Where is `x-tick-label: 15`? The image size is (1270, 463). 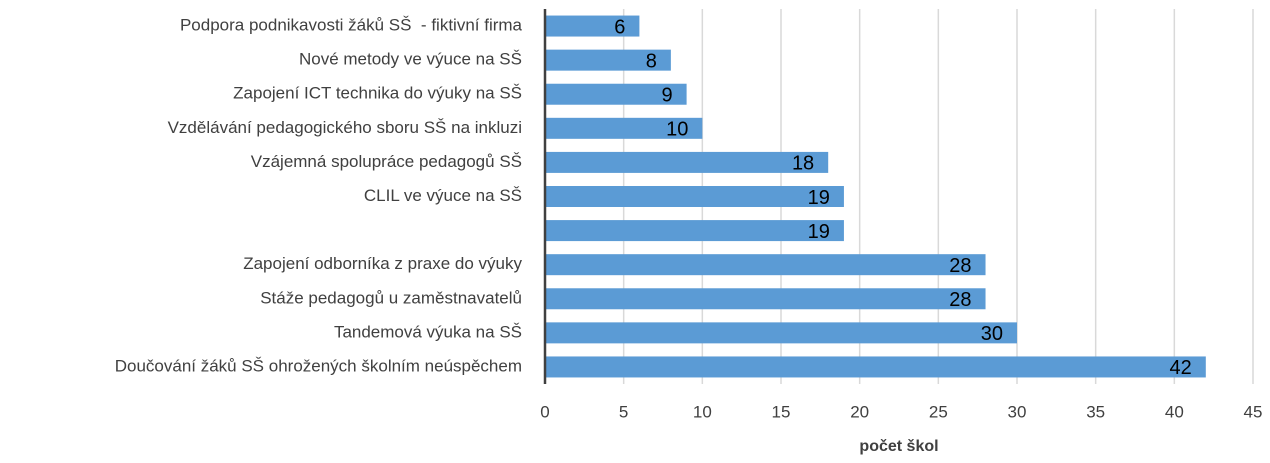 x-tick-label: 15 is located at coordinates (781, 411).